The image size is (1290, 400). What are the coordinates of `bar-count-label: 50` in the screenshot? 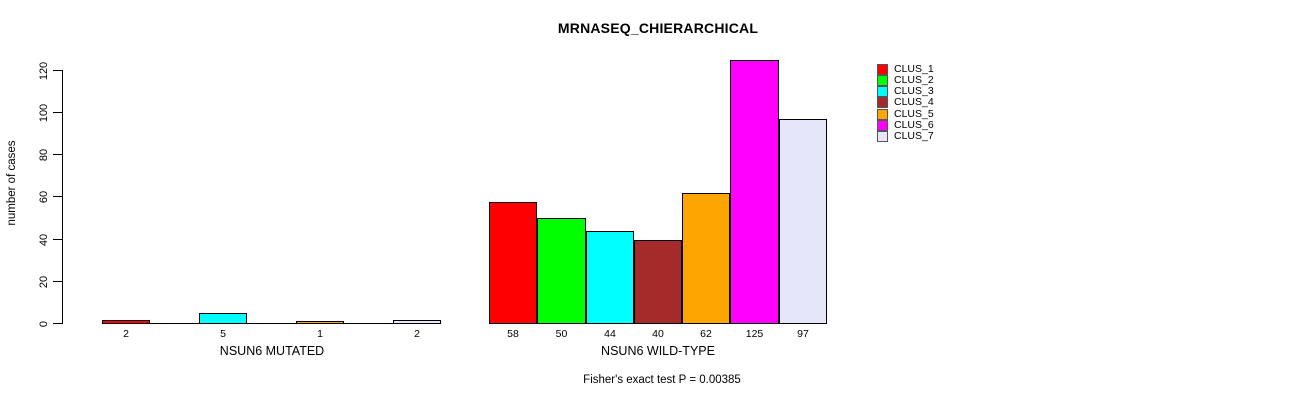 It's located at (561, 334).